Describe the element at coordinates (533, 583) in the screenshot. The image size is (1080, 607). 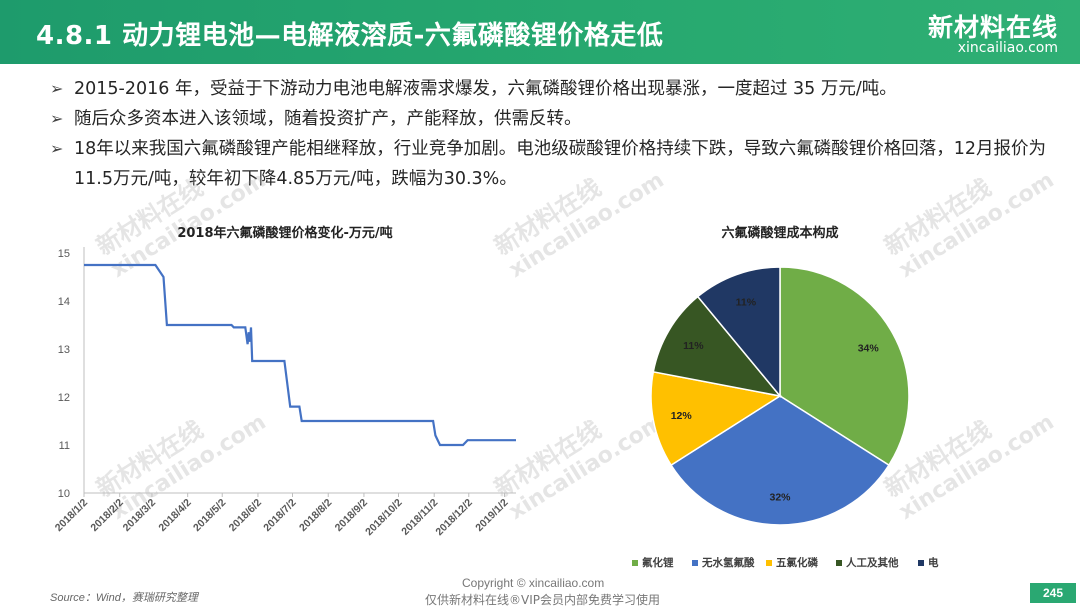
I see `copyright-text: Copyright © xincailiao.com` at that location.